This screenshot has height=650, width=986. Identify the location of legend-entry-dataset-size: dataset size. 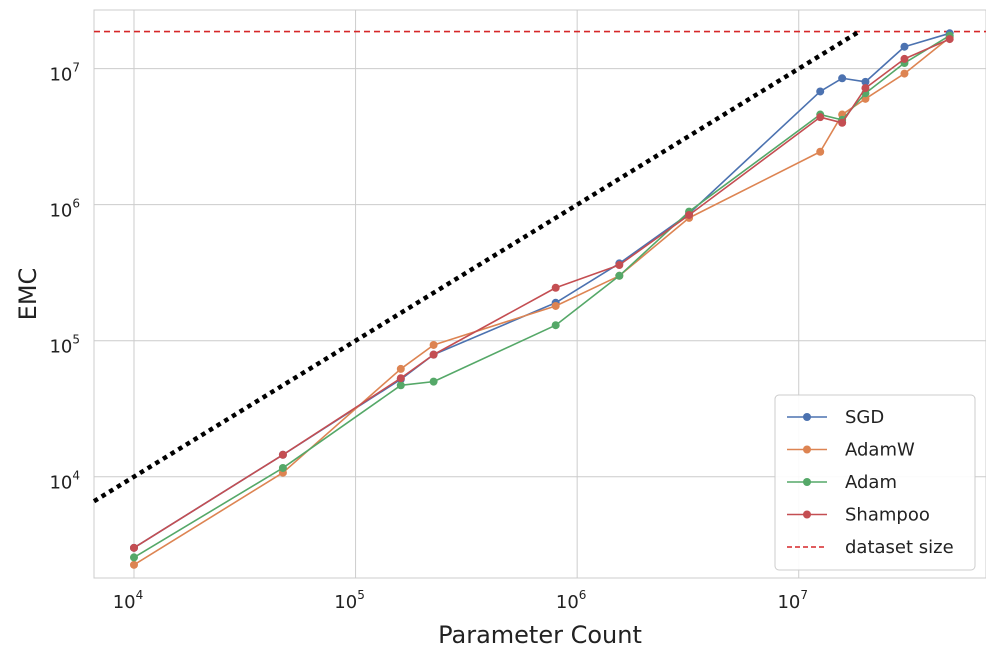
(870, 547).